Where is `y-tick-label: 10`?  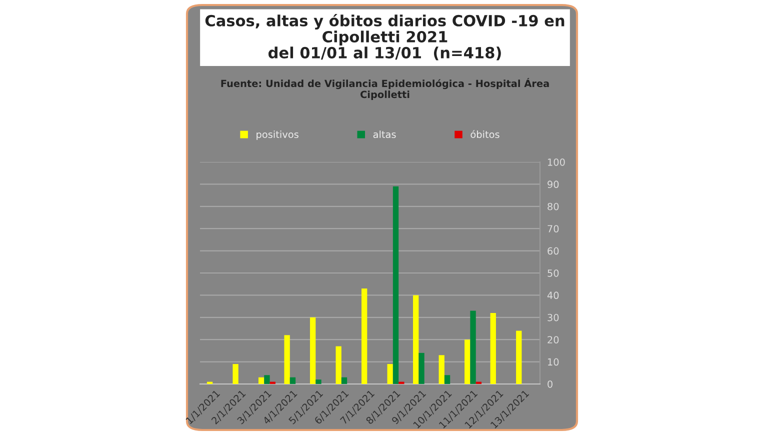 y-tick-label: 10 is located at coordinates (553, 362).